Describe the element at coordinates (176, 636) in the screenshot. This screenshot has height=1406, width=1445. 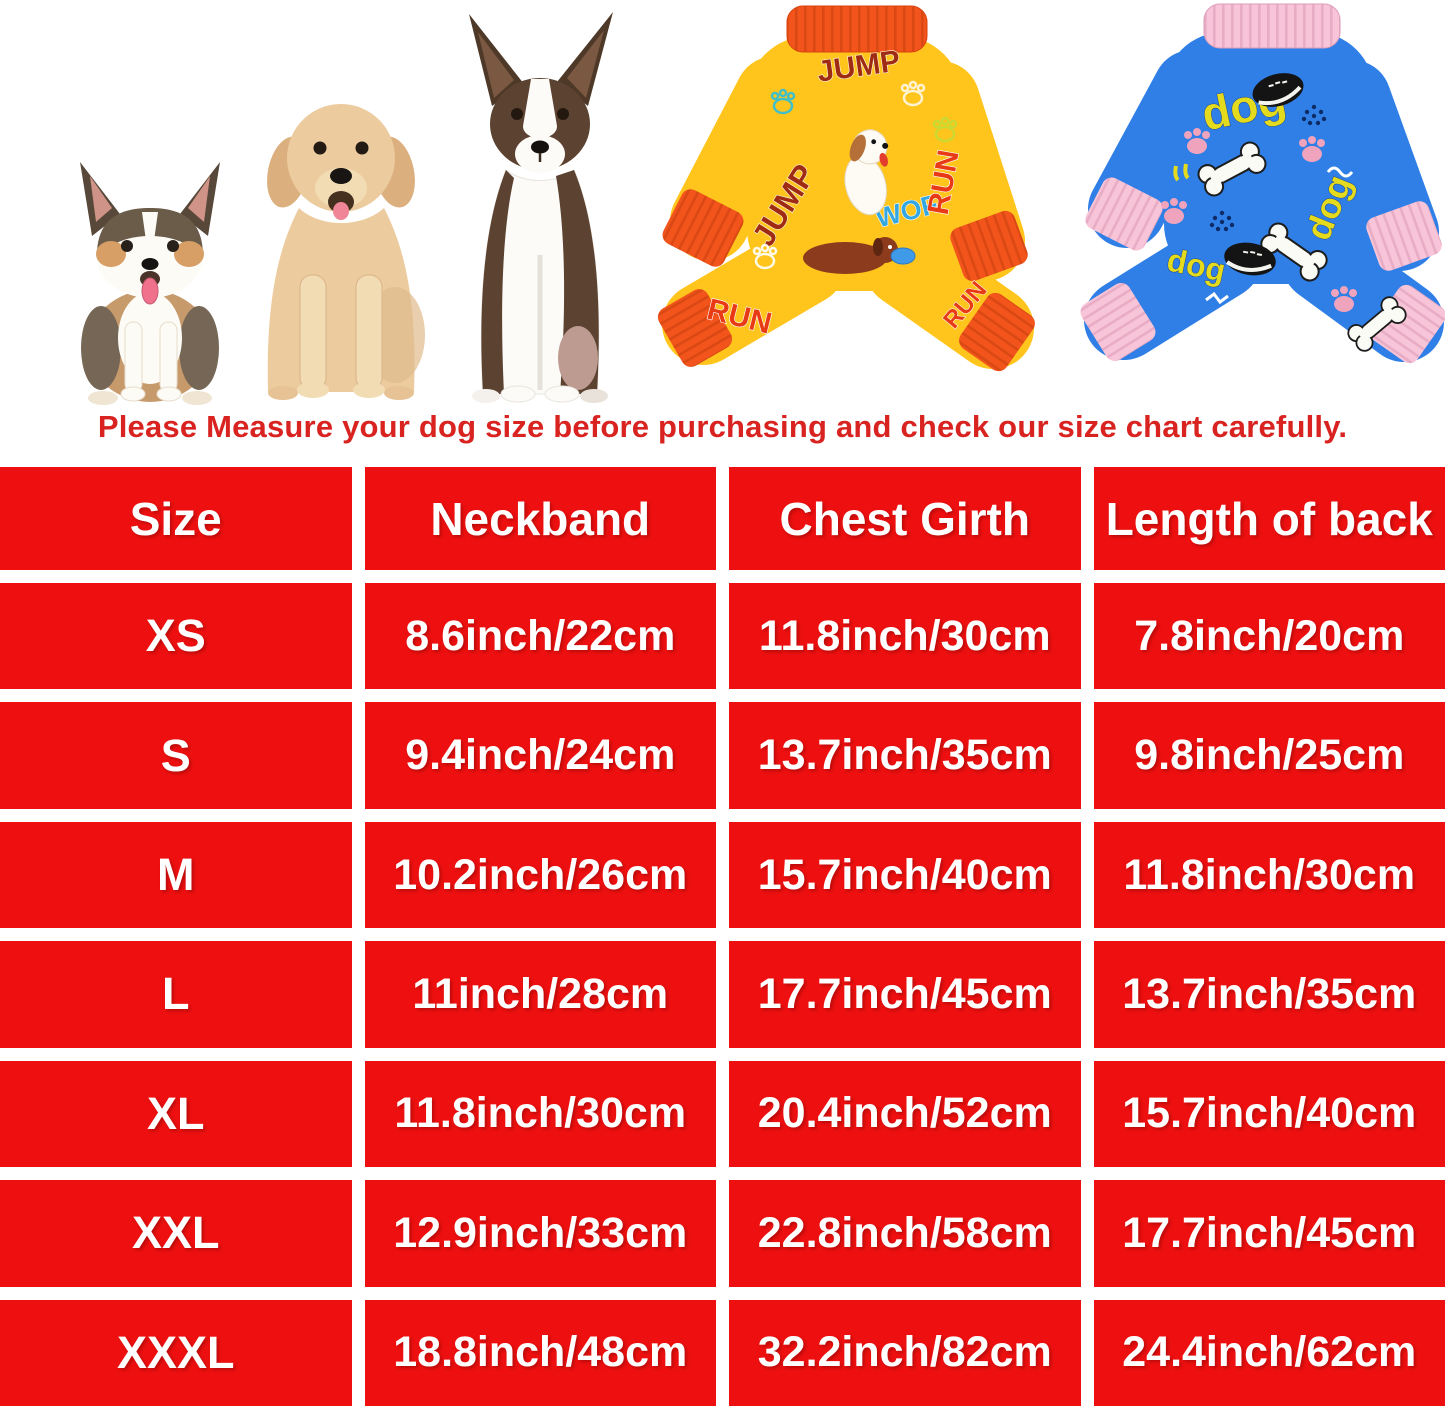
I see `cell-xs-size: XS` at that location.